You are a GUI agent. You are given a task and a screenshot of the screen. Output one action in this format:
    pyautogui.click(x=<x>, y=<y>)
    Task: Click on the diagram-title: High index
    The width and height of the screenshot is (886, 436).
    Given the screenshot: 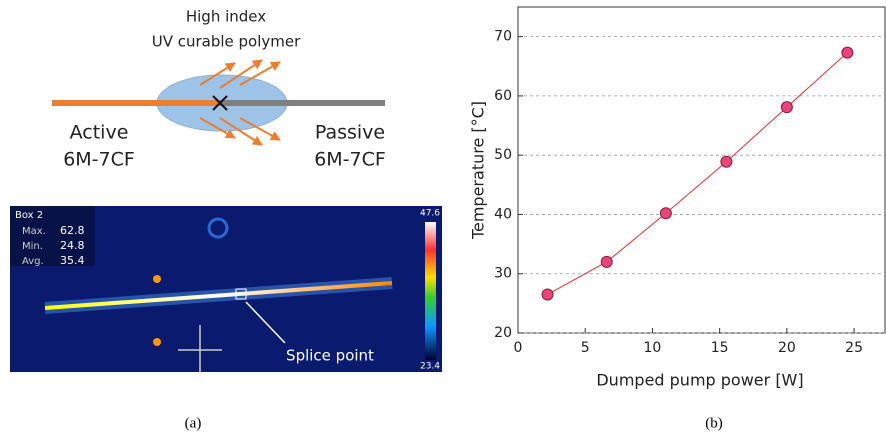 What is the action you would take?
    pyautogui.click(x=226, y=17)
    